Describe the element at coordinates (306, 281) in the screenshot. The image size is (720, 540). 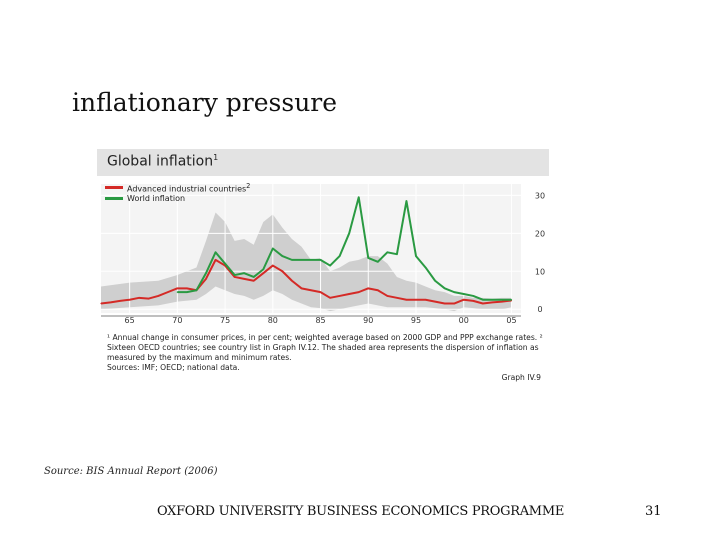
I see `series-line-advanced` at that location.